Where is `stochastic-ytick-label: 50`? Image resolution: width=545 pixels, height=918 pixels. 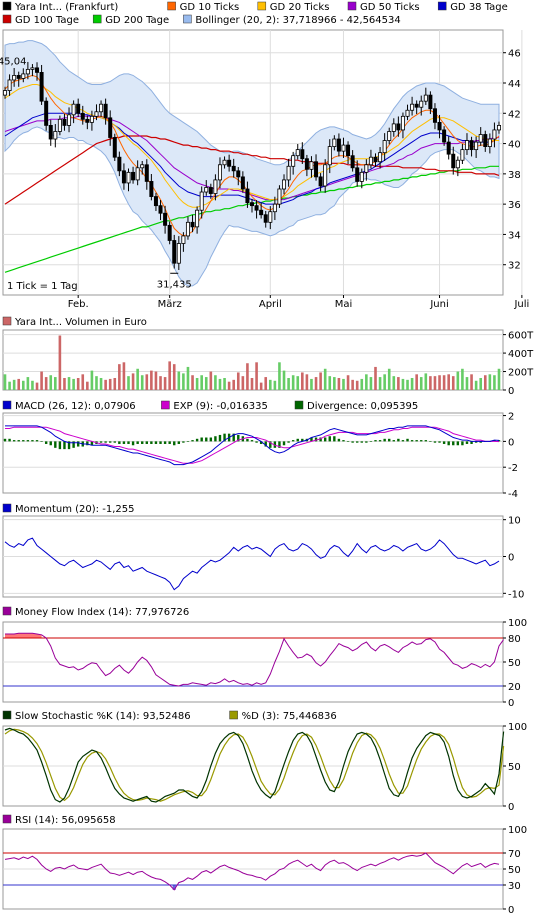 stochastic-ytick-label: 50 is located at coordinates (514, 767).